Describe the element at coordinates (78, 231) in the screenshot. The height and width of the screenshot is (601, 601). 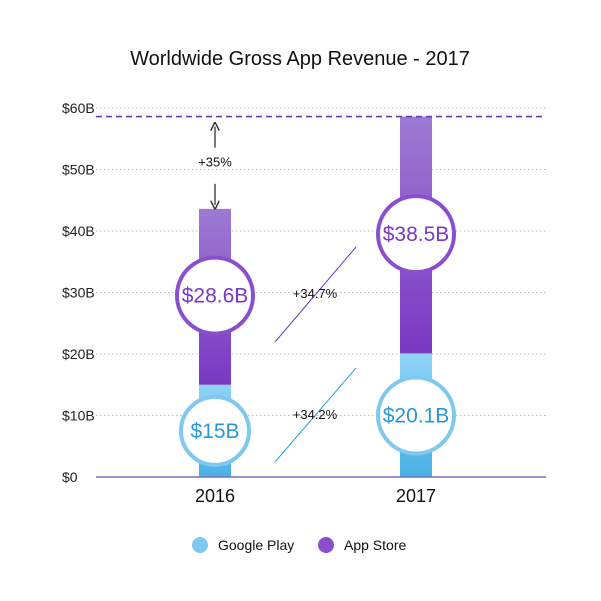
I see `y-tick-label: $40B` at that location.